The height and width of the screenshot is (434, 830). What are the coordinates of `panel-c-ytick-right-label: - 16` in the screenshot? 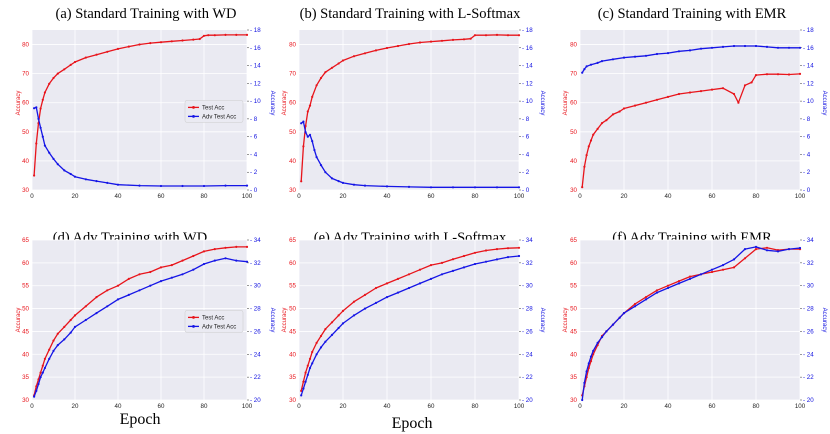 It's located at (808, 48).